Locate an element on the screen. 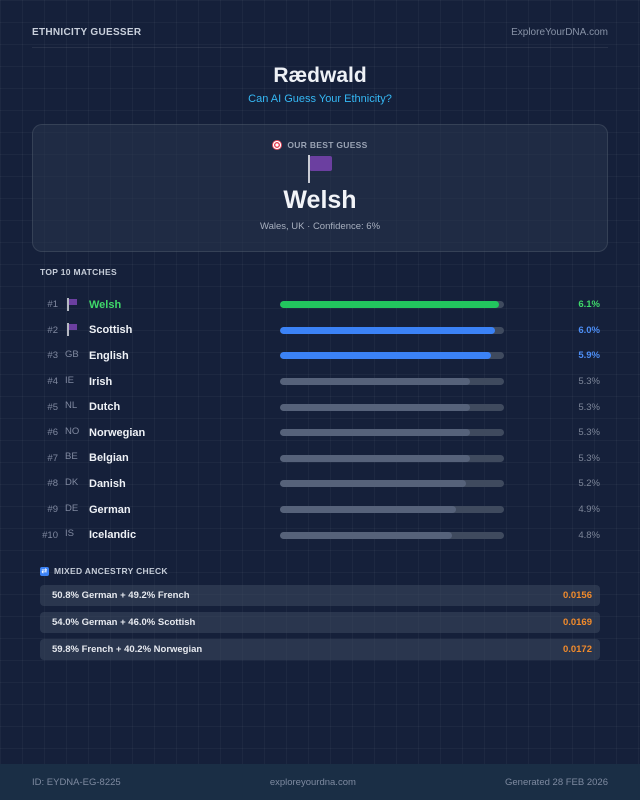  country-code: DE is located at coordinates (72, 508).